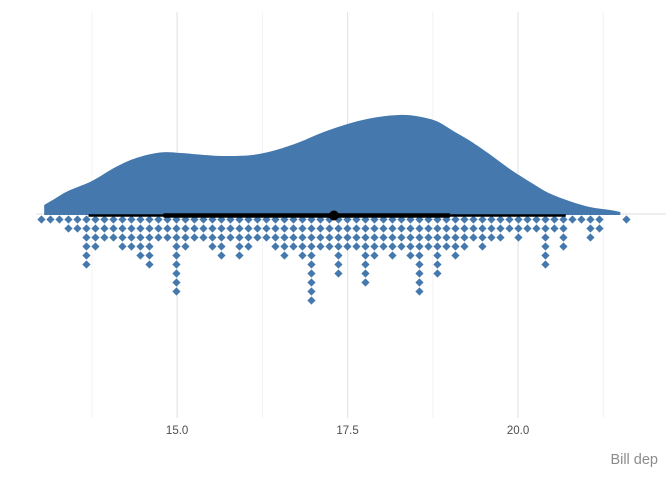 The width and height of the screenshot is (672, 480). What do you see at coordinates (518, 431) in the screenshot?
I see `x-axis-tick-label: 20.0` at bounding box center [518, 431].